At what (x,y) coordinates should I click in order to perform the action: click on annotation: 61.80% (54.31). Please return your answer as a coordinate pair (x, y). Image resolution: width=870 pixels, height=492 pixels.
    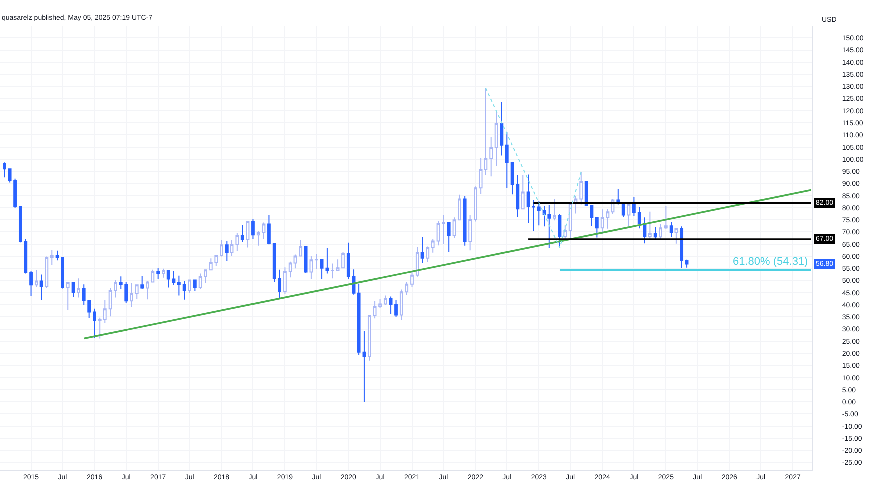
    Looking at the image, I should click on (770, 262).